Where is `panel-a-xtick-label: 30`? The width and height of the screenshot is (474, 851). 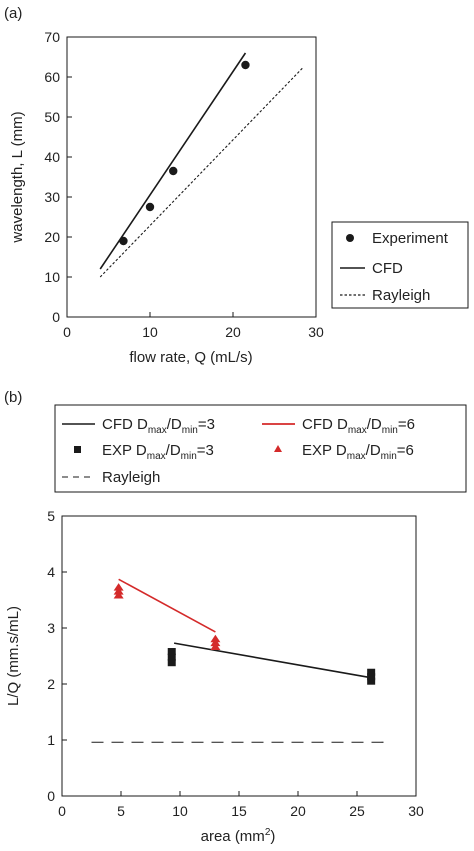
panel-a-xtick-label: 30 is located at coordinates (316, 332).